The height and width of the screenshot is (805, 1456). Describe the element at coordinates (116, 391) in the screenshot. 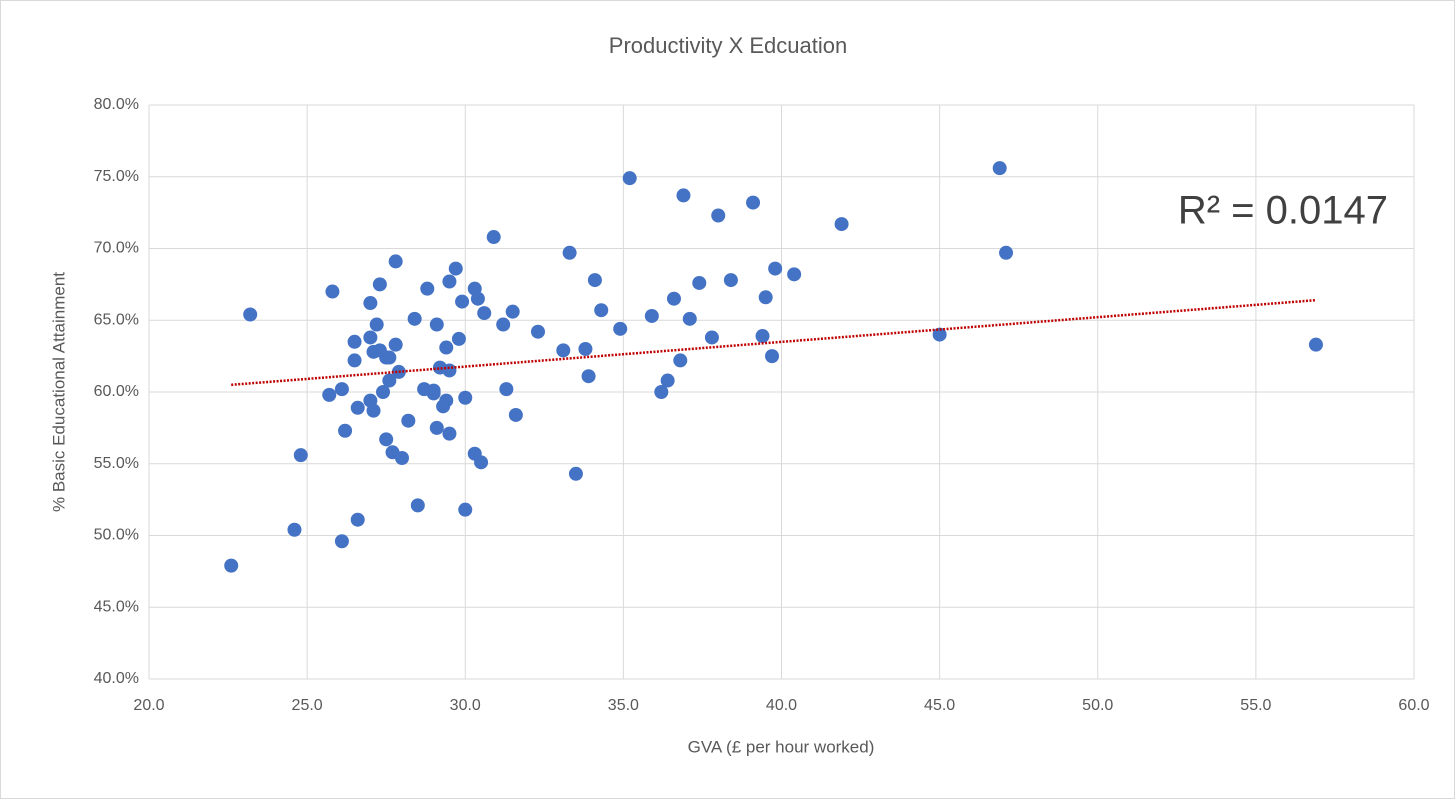

I see `y-tick-label: 60.0%` at that location.